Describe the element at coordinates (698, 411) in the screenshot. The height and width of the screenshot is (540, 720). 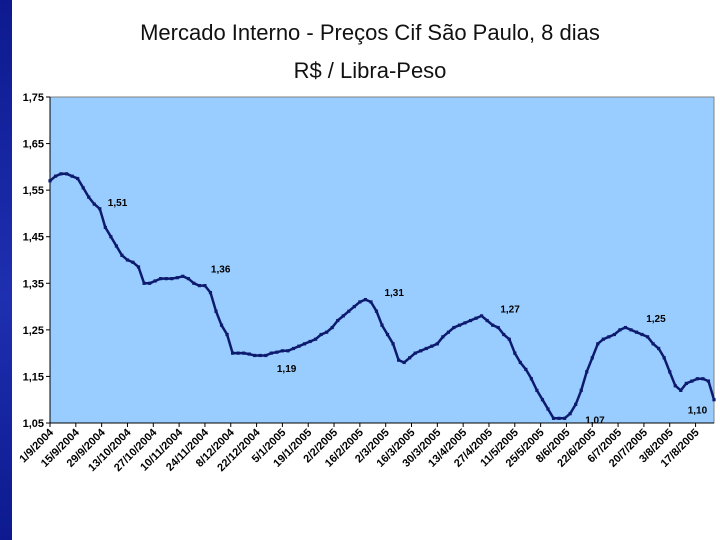
I see `data-label: 1,10` at that location.